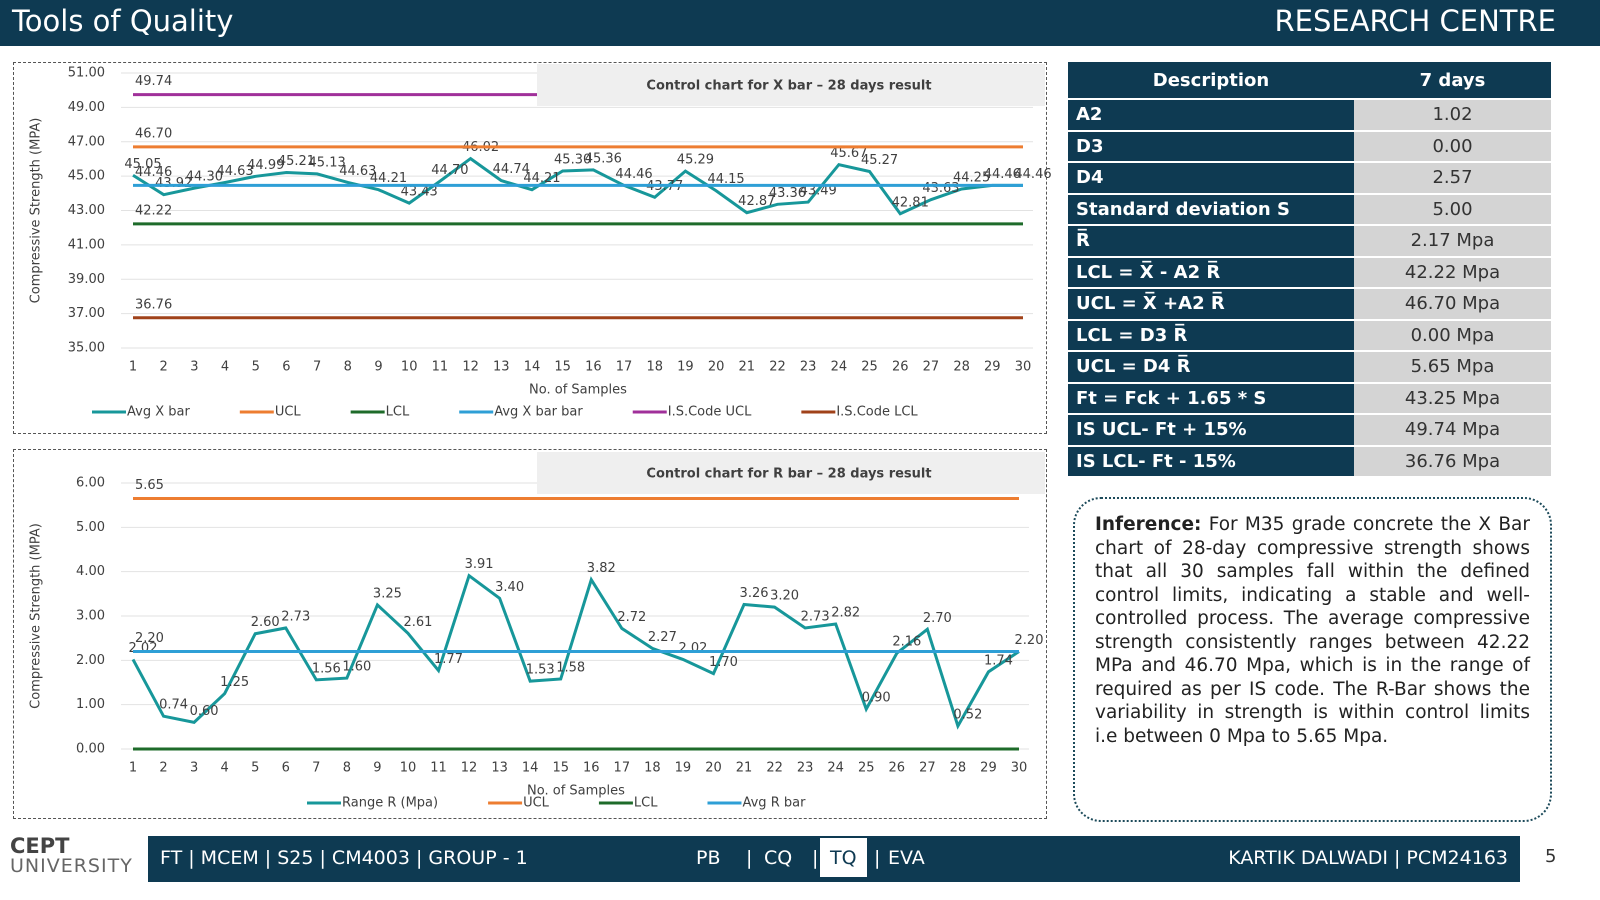 This screenshot has height=900, width=1600. What do you see at coordinates (327, 162) in the screenshot?
I see `data-label: 45.13` at bounding box center [327, 162].